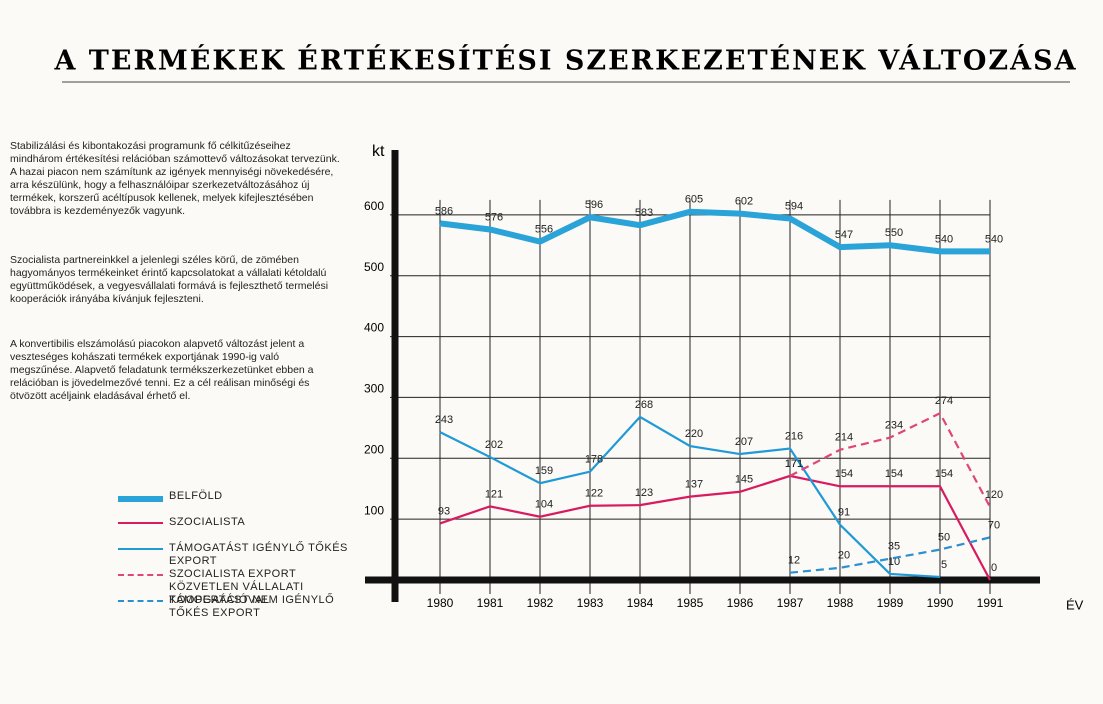 The image size is (1103, 704). I want to click on data-label: 145, so click(744, 480).